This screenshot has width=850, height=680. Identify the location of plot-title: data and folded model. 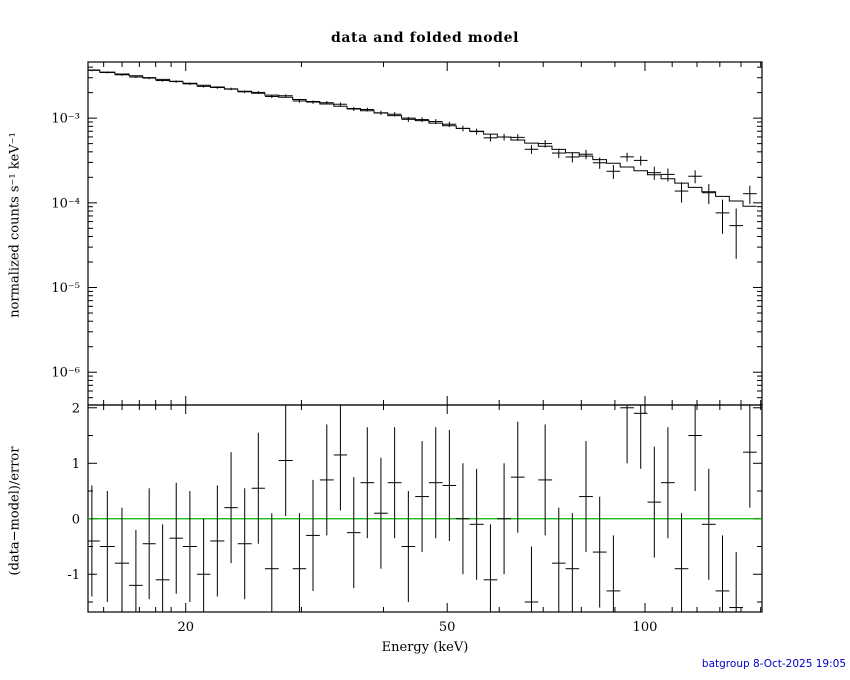
(425, 38).